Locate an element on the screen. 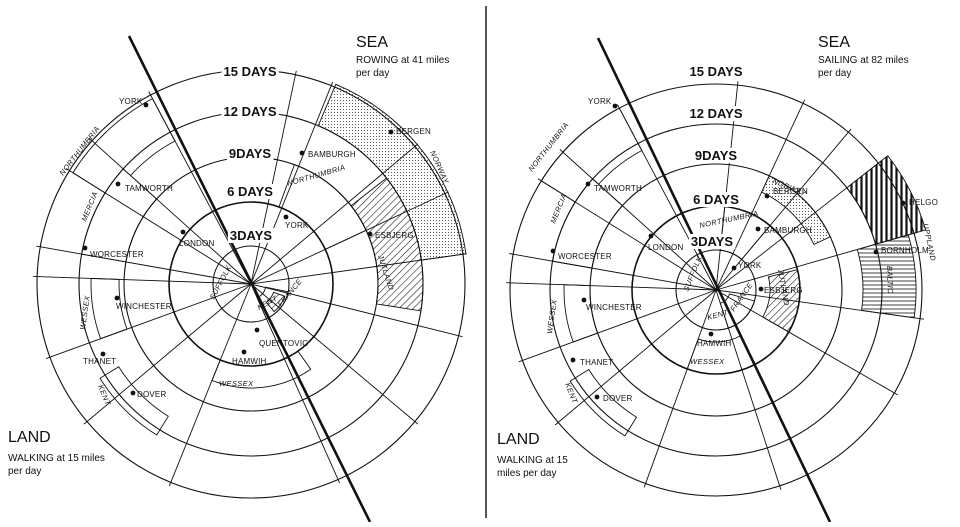  ring-9days is located at coordinates (716, 290).